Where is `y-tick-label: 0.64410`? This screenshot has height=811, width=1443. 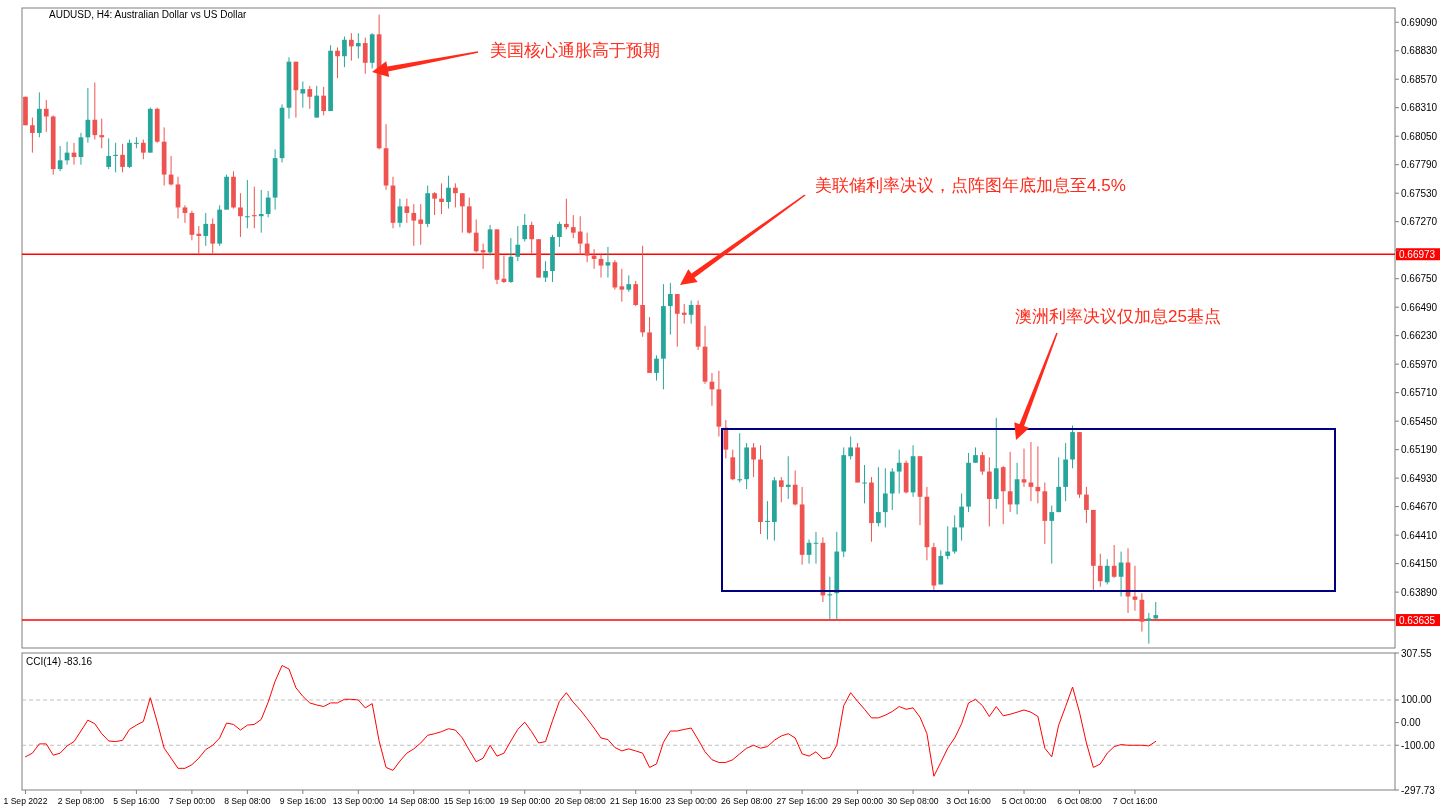
y-tick-label: 0.64410 is located at coordinates (1419, 535).